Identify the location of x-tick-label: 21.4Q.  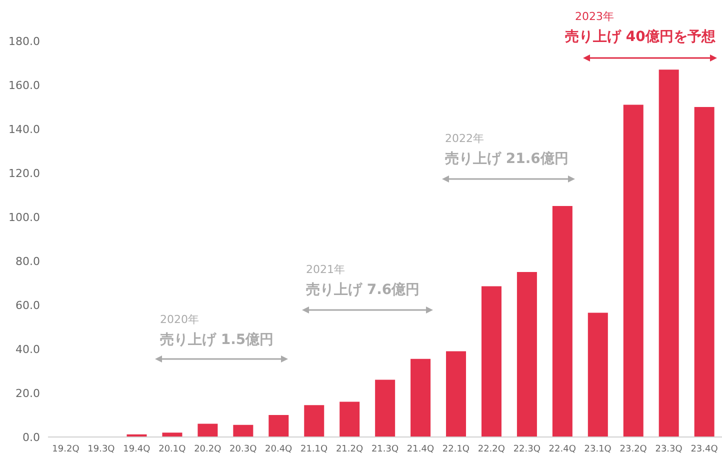
(420, 449).